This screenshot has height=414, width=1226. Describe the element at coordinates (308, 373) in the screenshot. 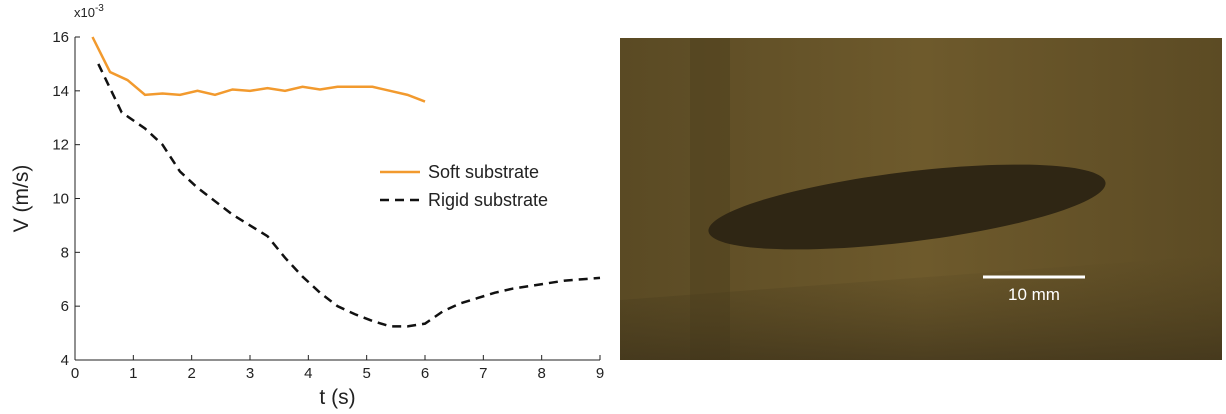

I see `x-tick-label: 4` at that location.